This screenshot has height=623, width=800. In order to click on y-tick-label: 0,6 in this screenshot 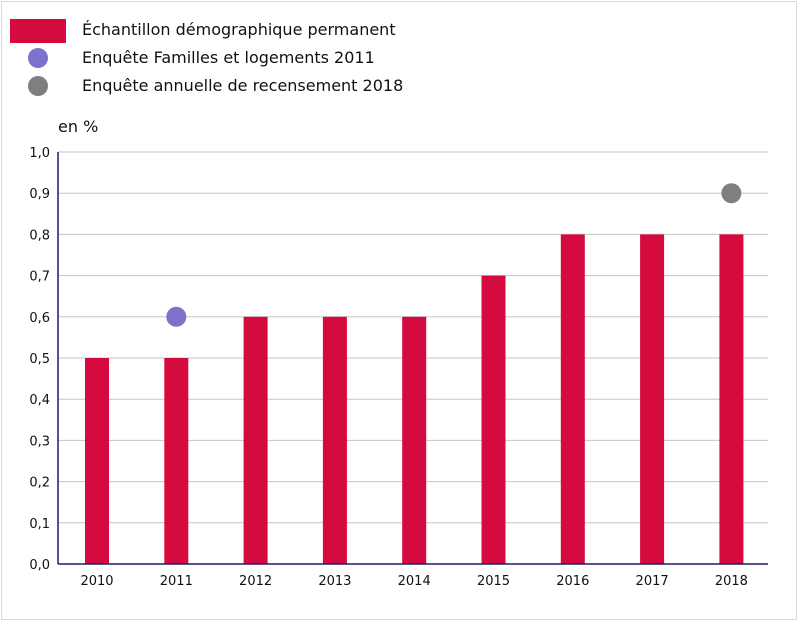, I will do `click(39, 318)`.